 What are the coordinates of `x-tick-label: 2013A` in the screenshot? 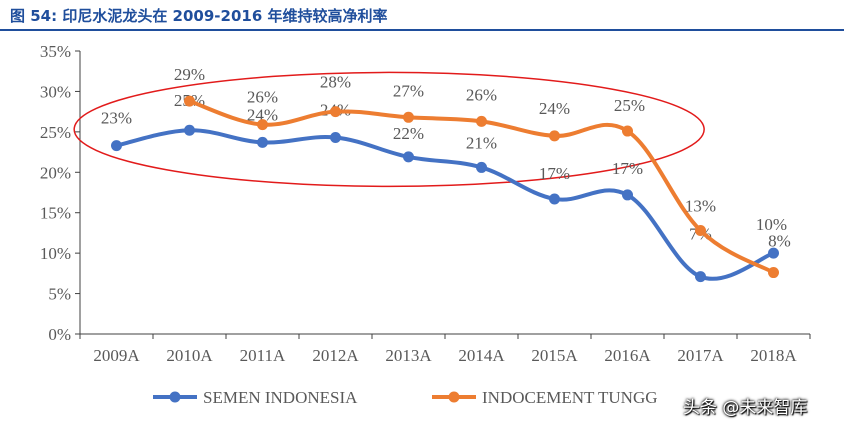 It's located at (408, 355).